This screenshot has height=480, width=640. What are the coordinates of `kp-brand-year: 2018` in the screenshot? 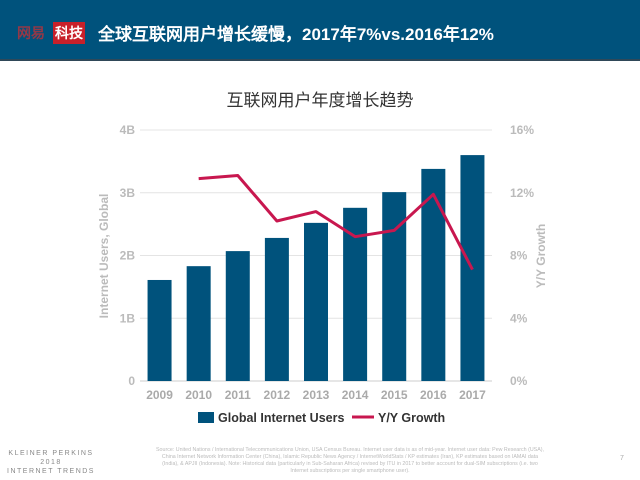 It's located at (51, 462).